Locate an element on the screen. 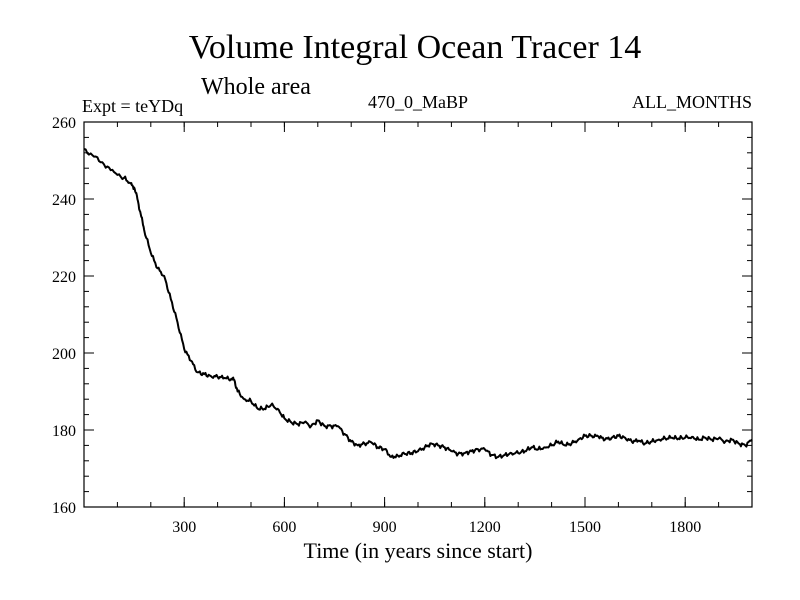 This screenshot has height=600, width=800. chart-subtitle: Whole area is located at coordinates (256, 87).